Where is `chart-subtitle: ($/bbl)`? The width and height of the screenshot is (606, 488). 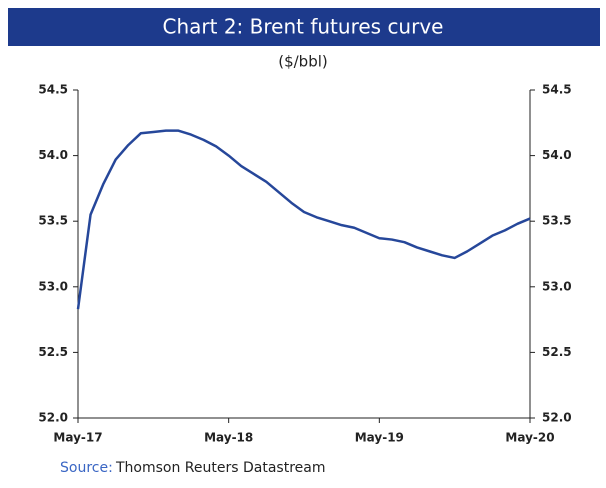 chart-subtitle: ($/bbl) is located at coordinates (303, 62).